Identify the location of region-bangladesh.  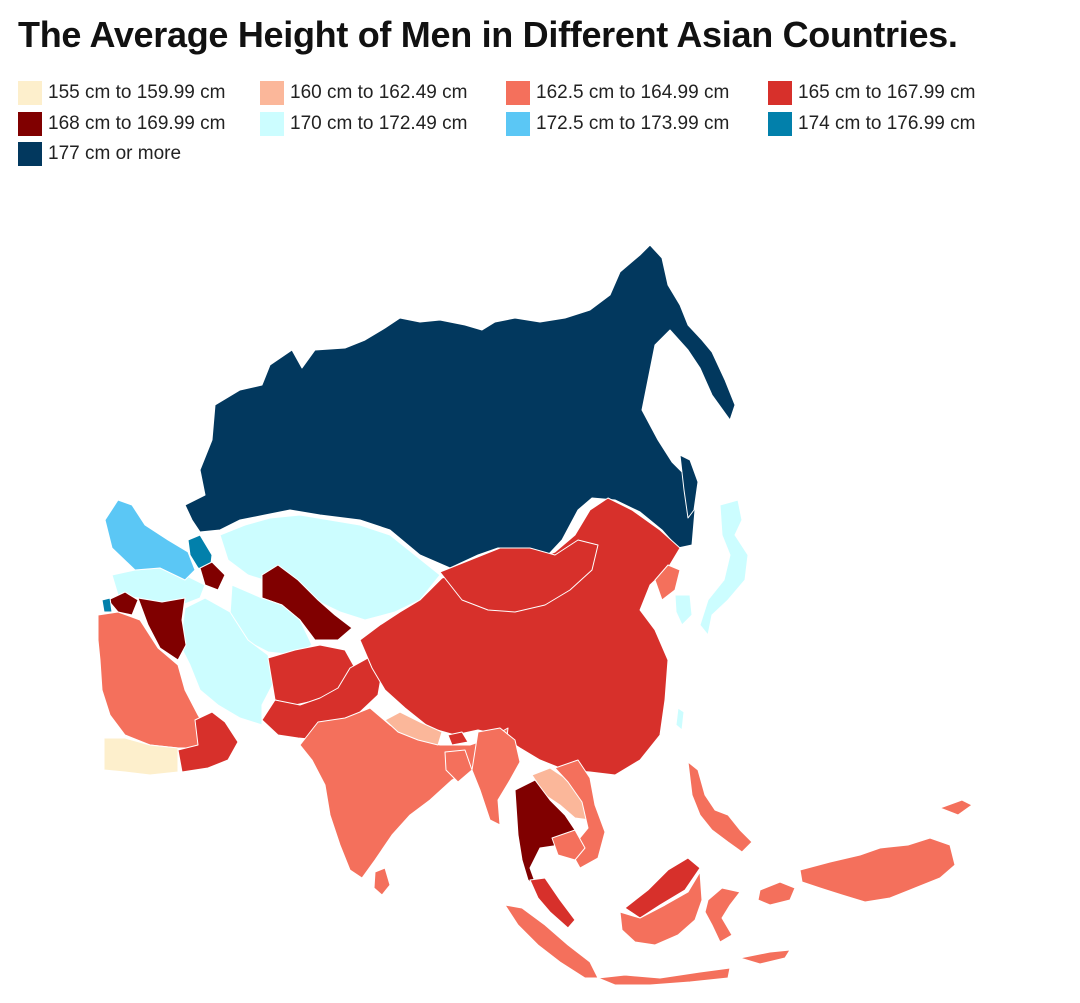
(458, 766).